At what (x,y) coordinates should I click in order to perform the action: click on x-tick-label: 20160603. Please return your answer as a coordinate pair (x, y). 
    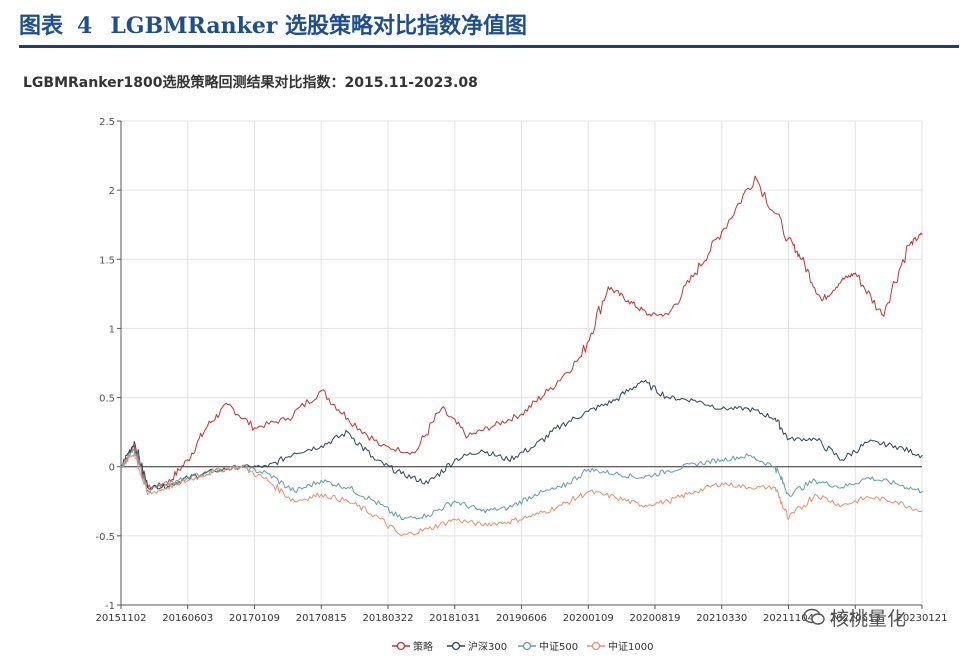
    Looking at the image, I should click on (187, 618).